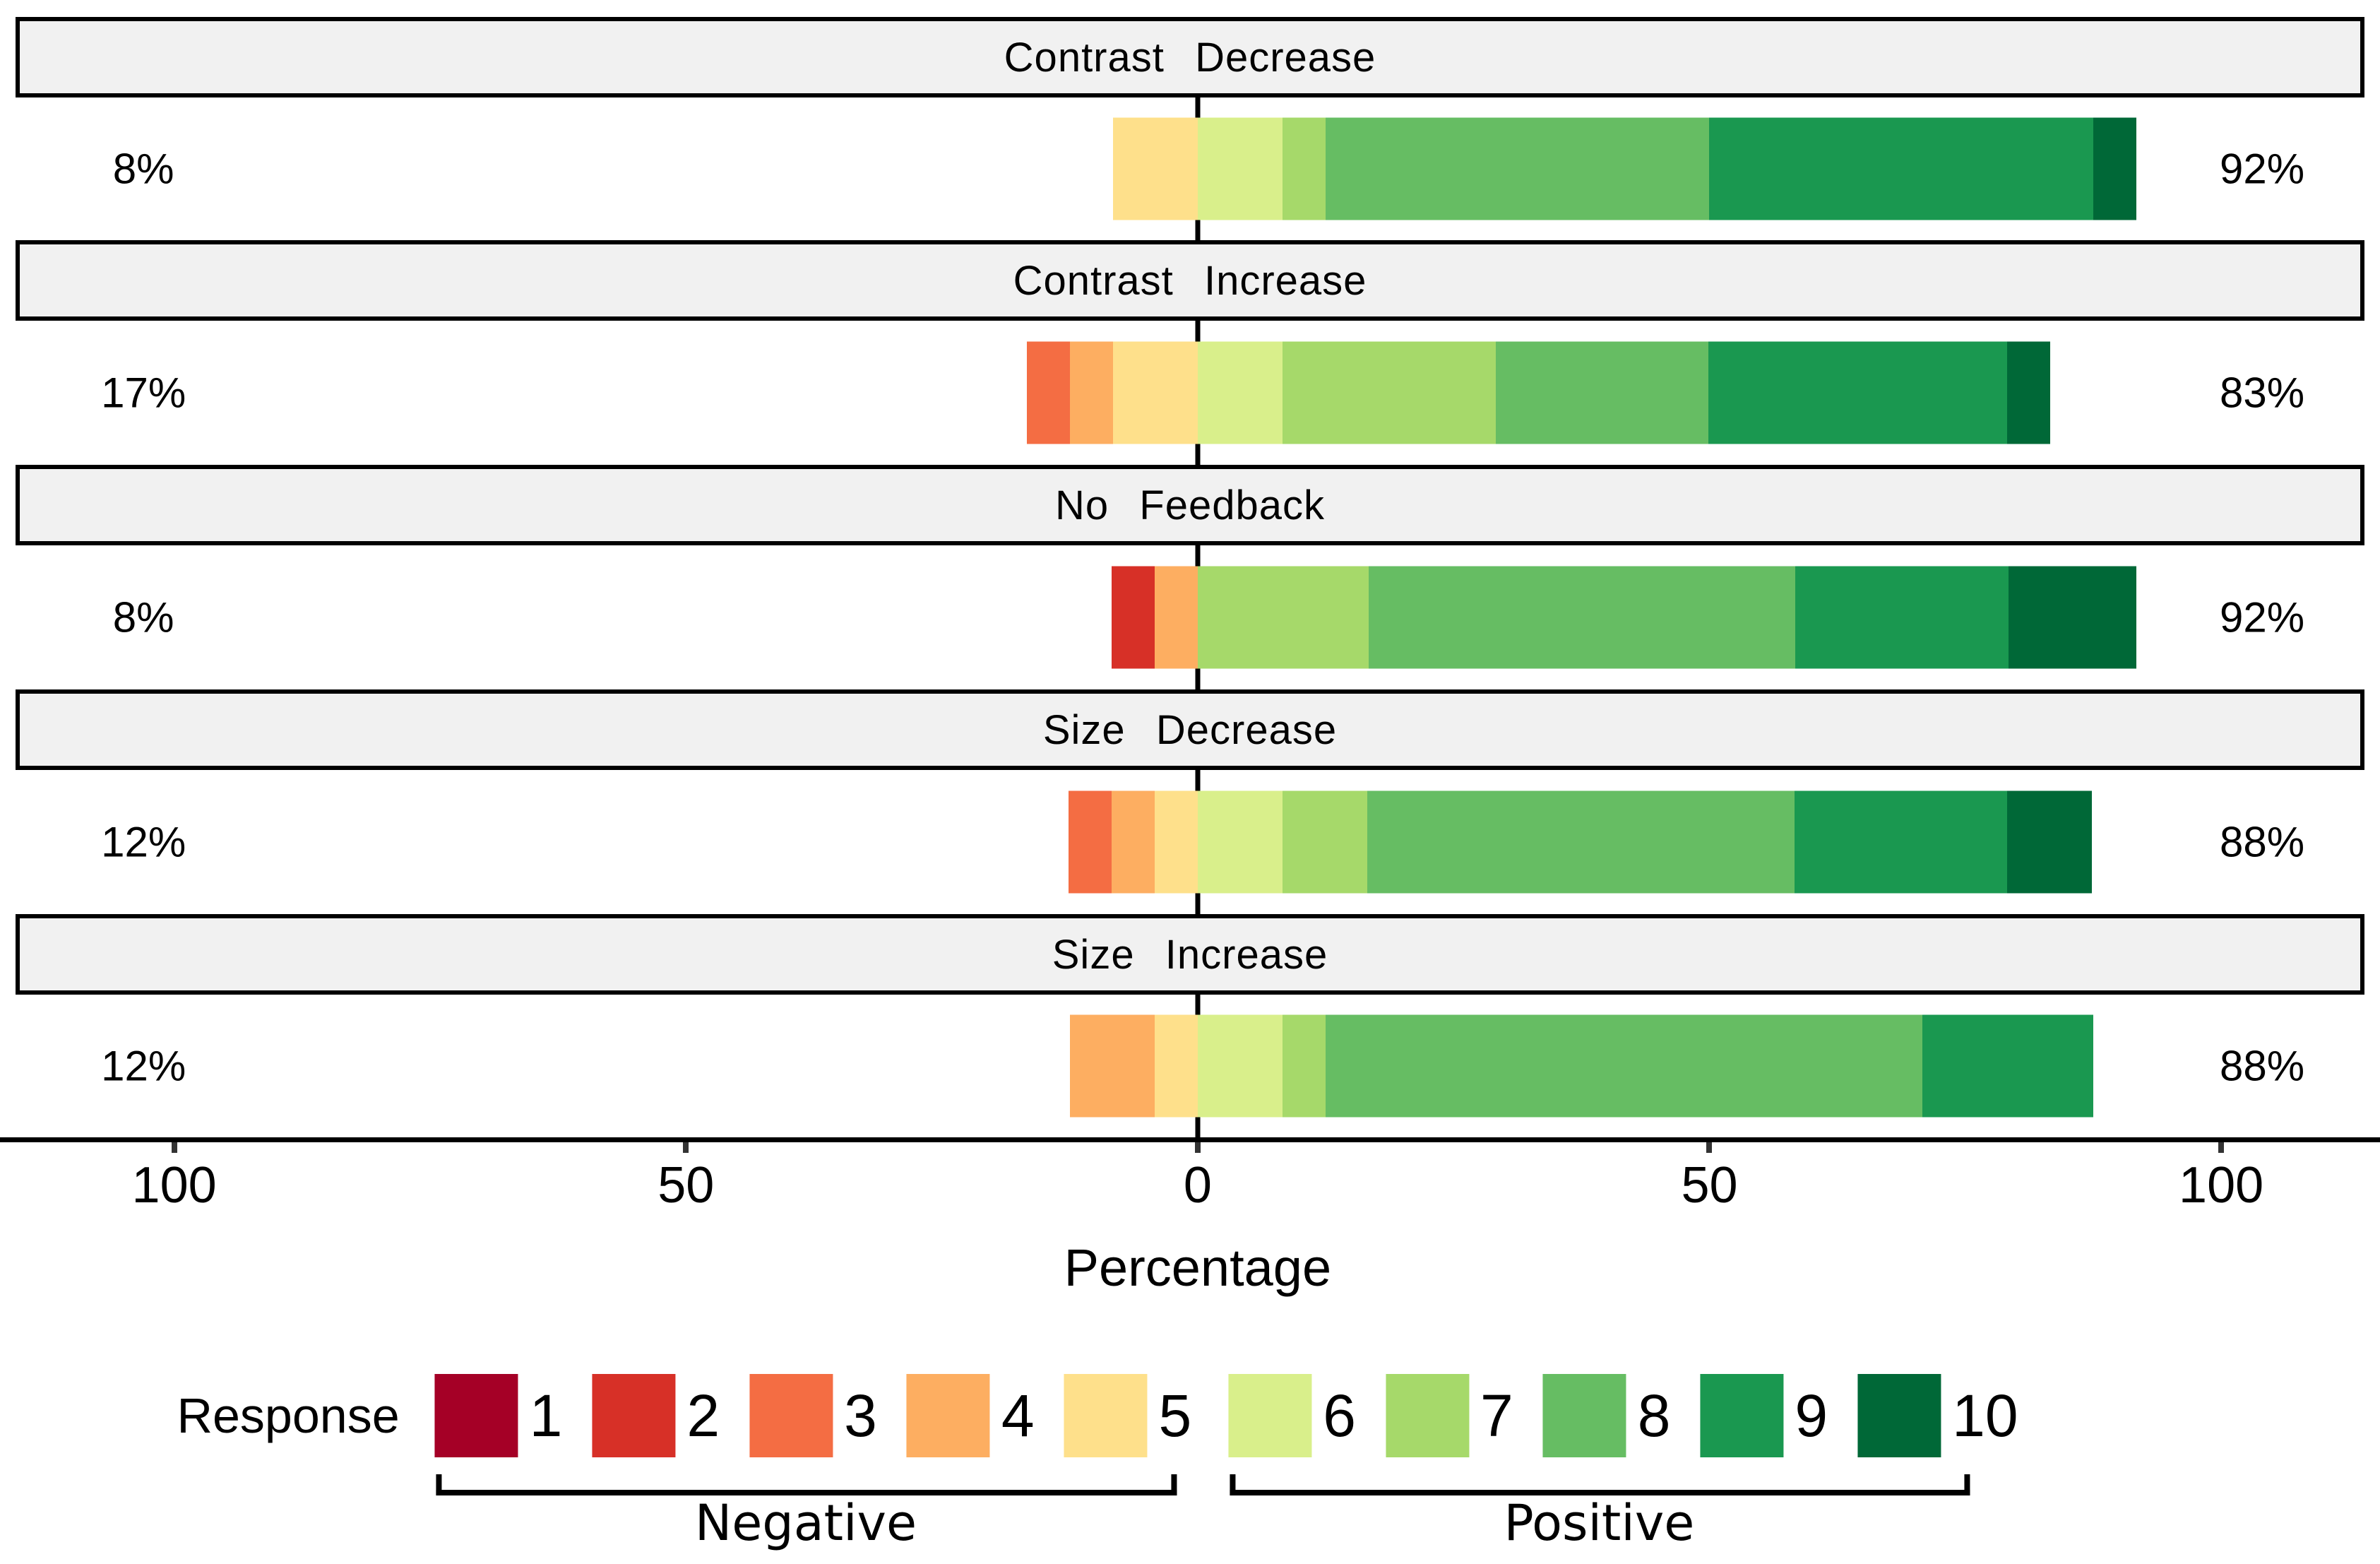 This screenshot has width=2380, height=1564. What do you see at coordinates (2262, 393) in the screenshot?
I see `positive-total-label: 83%` at bounding box center [2262, 393].